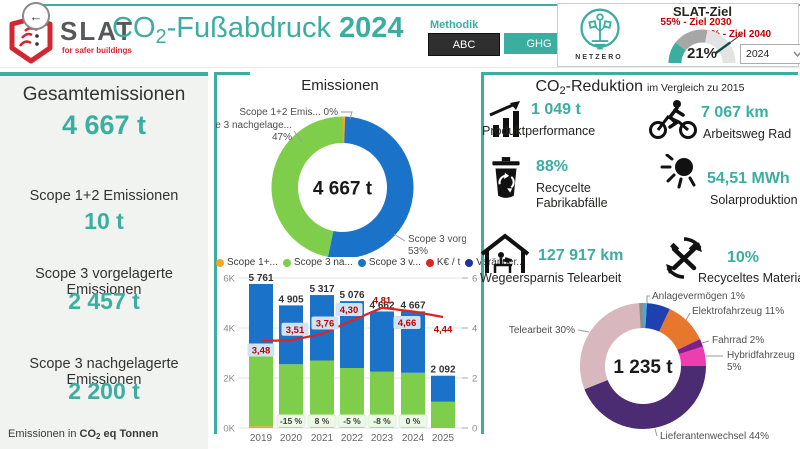 This screenshot has height=449, width=800. What do you see at coordinates (349, 310) in the screenshot?
I see `line-value-label: 4,30` at bounding box center [349, 310].